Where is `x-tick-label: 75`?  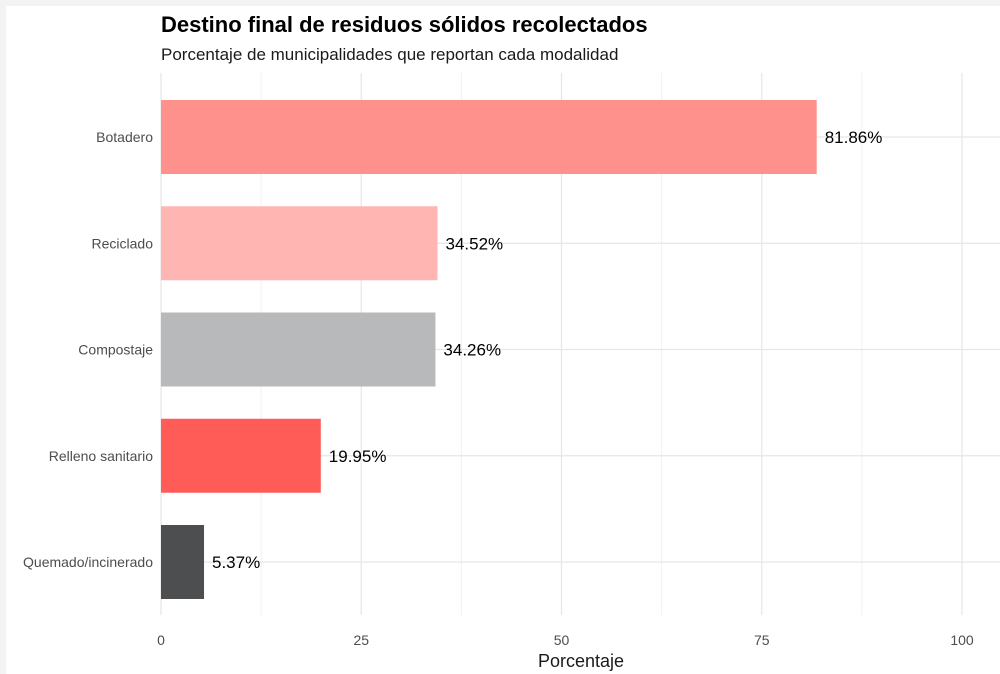
x-tick-label: 75 is located at coordinates (762, 640).